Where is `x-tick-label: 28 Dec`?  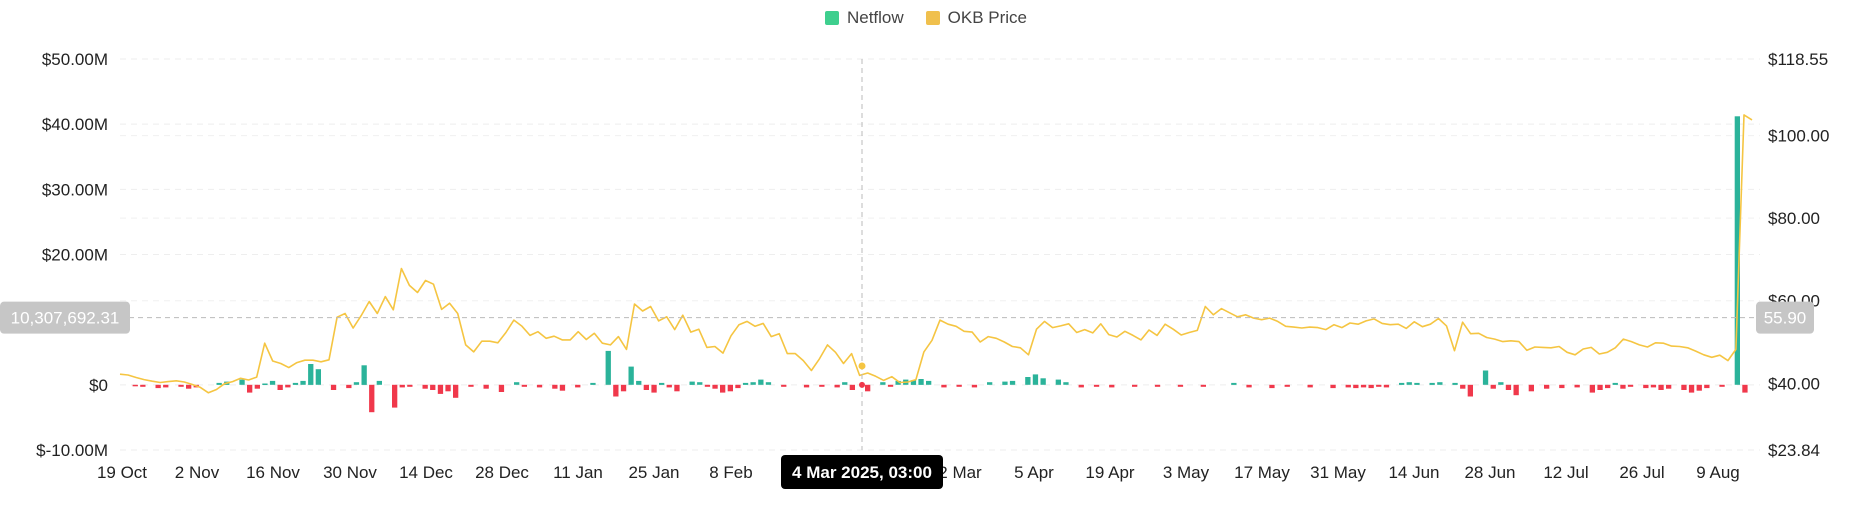
x-tick-label: 28 Dec is located at coordinates (502, 472).